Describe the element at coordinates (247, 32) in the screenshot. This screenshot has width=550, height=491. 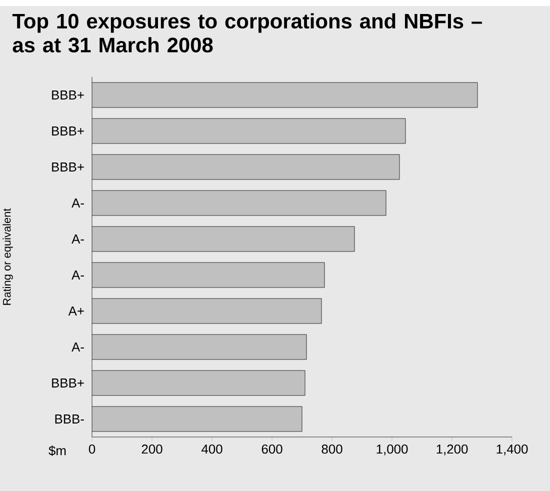
I see `chart-title: Top 10 exposures to corporations and NBFIs – as at 31 March 2008` at that location.